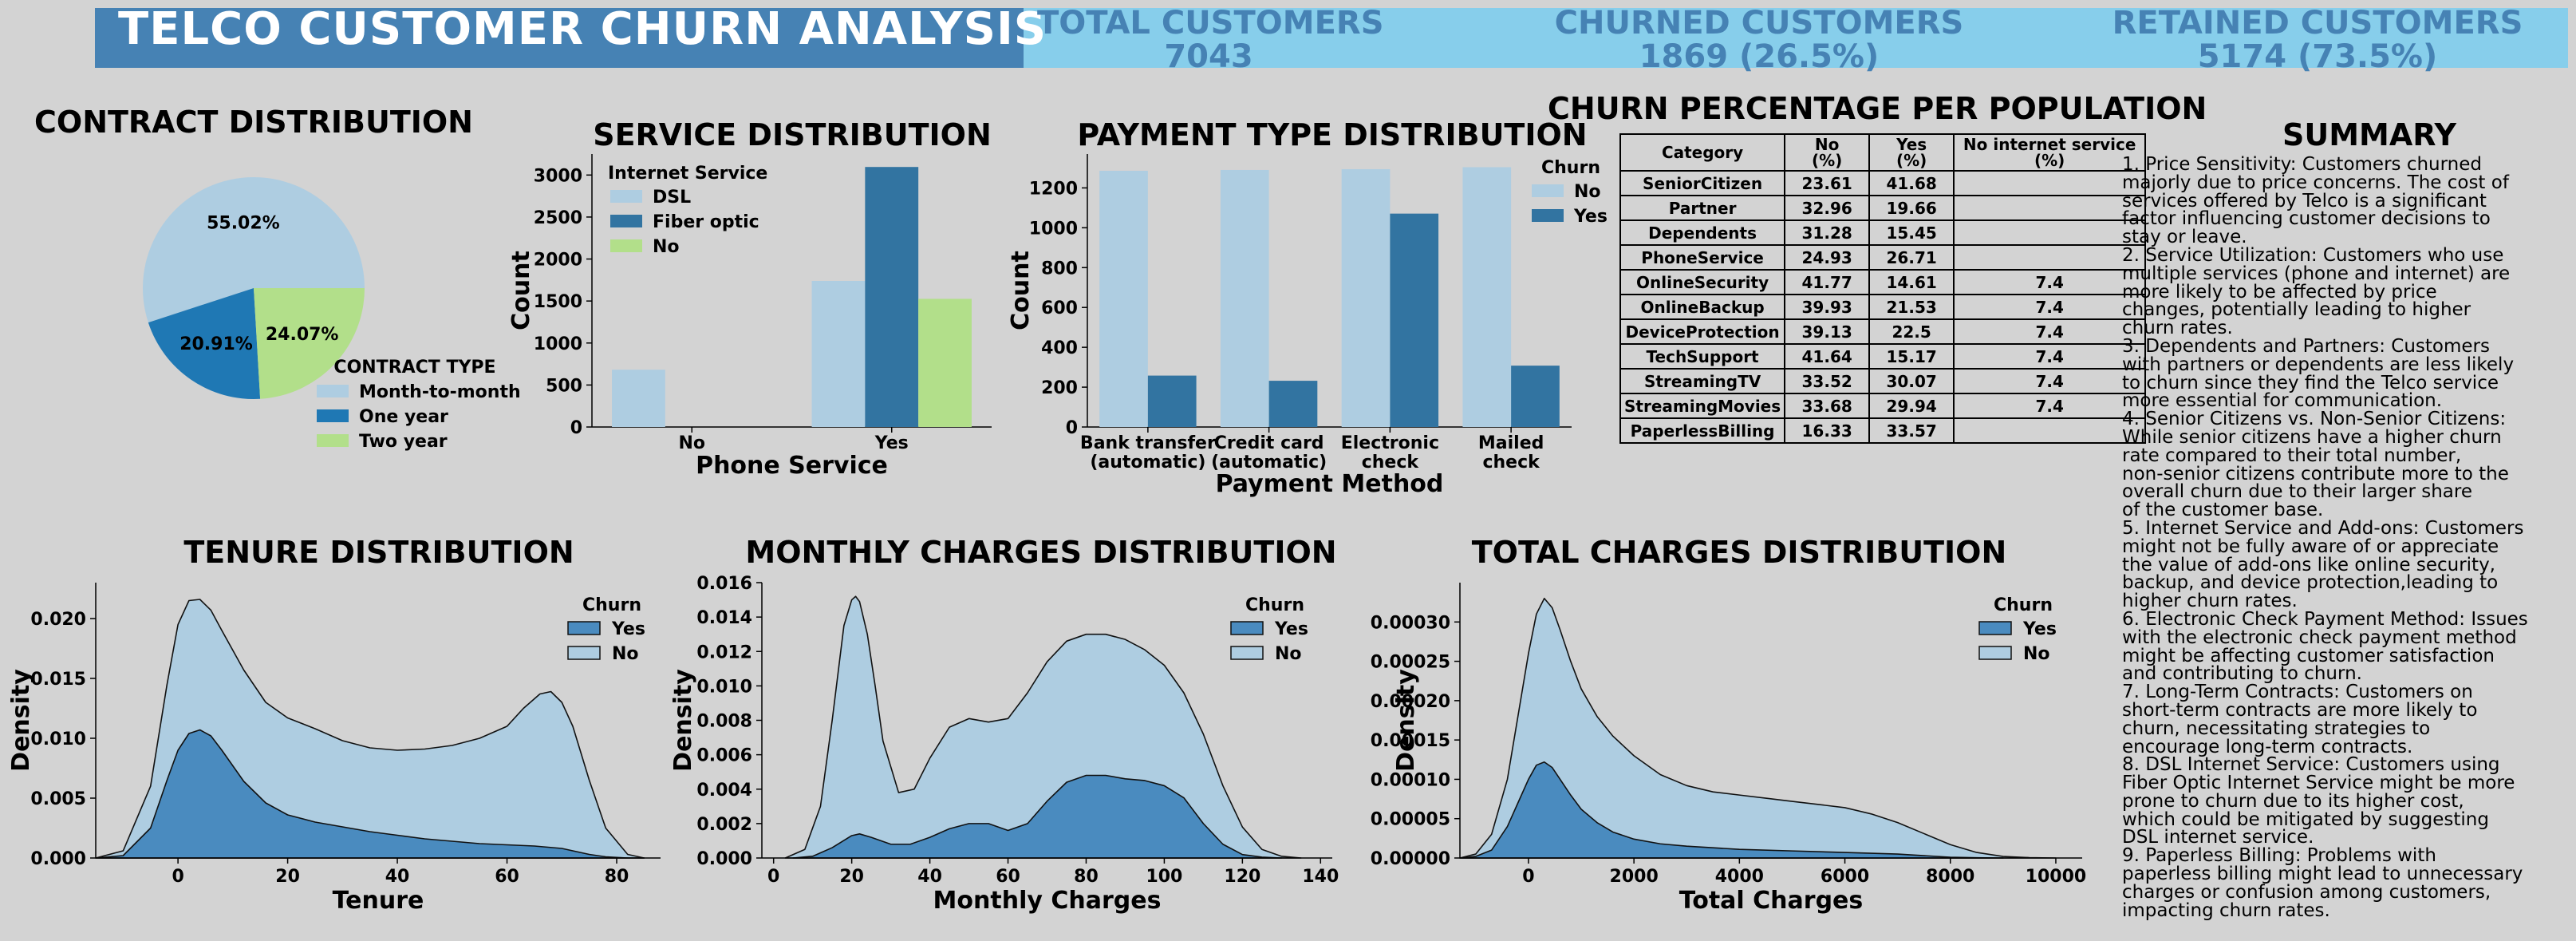 The height and width of the screenshot is (941, 2576). What do you see at coordinates (1912, 331) in the screenshot?
I see `table-cell: 22.5` at bounding box center [1912, 331].